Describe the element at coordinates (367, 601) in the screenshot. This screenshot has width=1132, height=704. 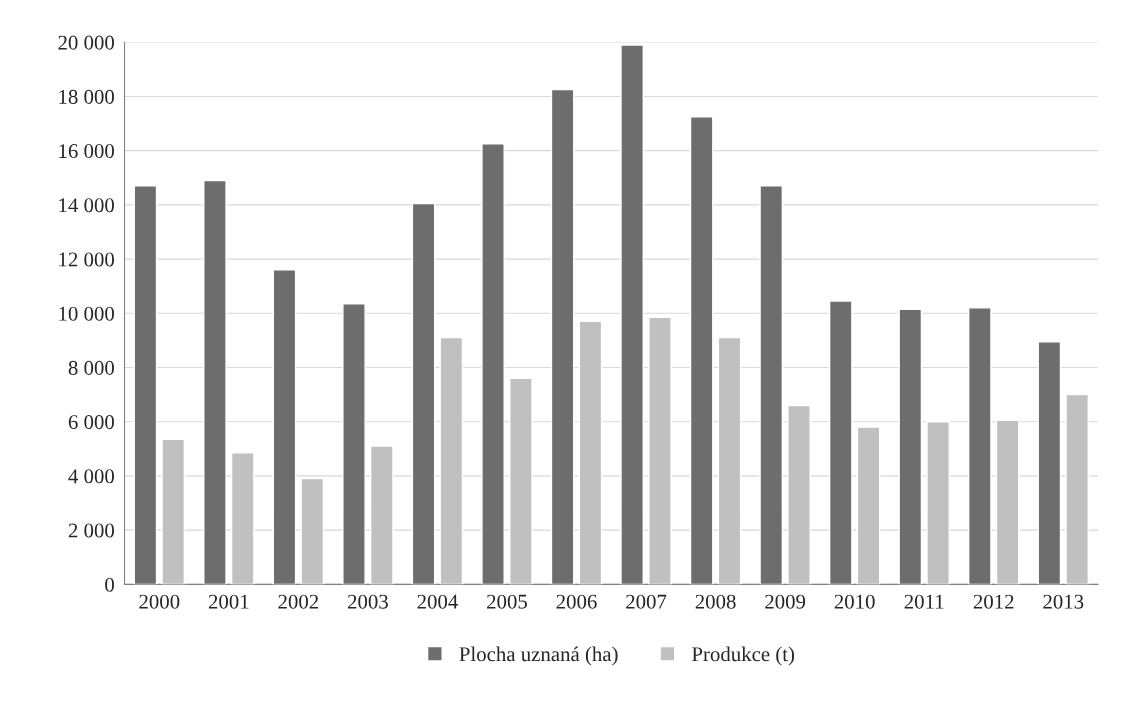
I see `x-tick-label: 2003` at that location.